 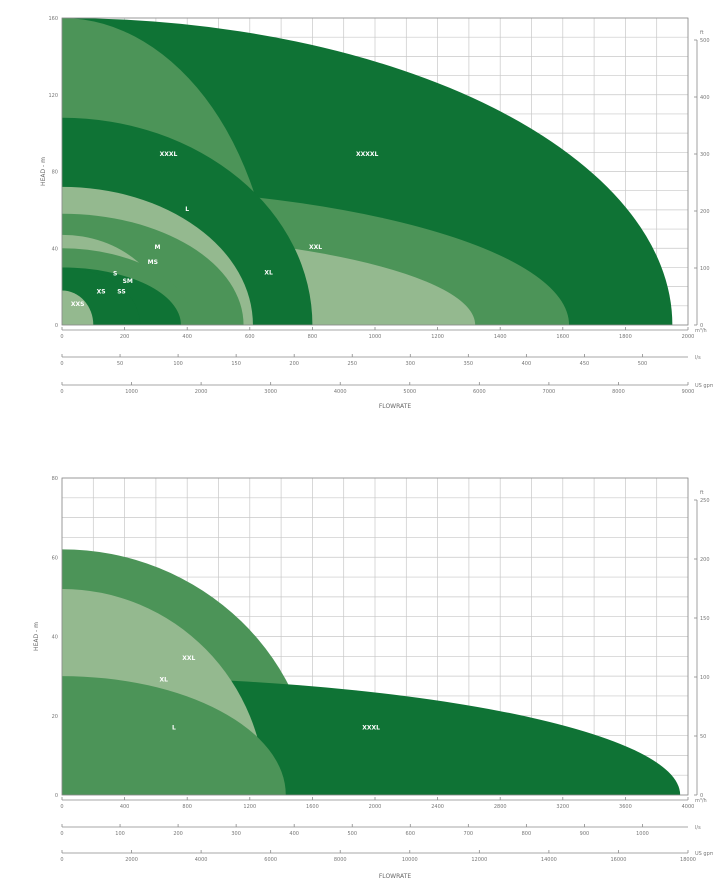 I want to click on area-label-s: S, so click(x=115, y=273).